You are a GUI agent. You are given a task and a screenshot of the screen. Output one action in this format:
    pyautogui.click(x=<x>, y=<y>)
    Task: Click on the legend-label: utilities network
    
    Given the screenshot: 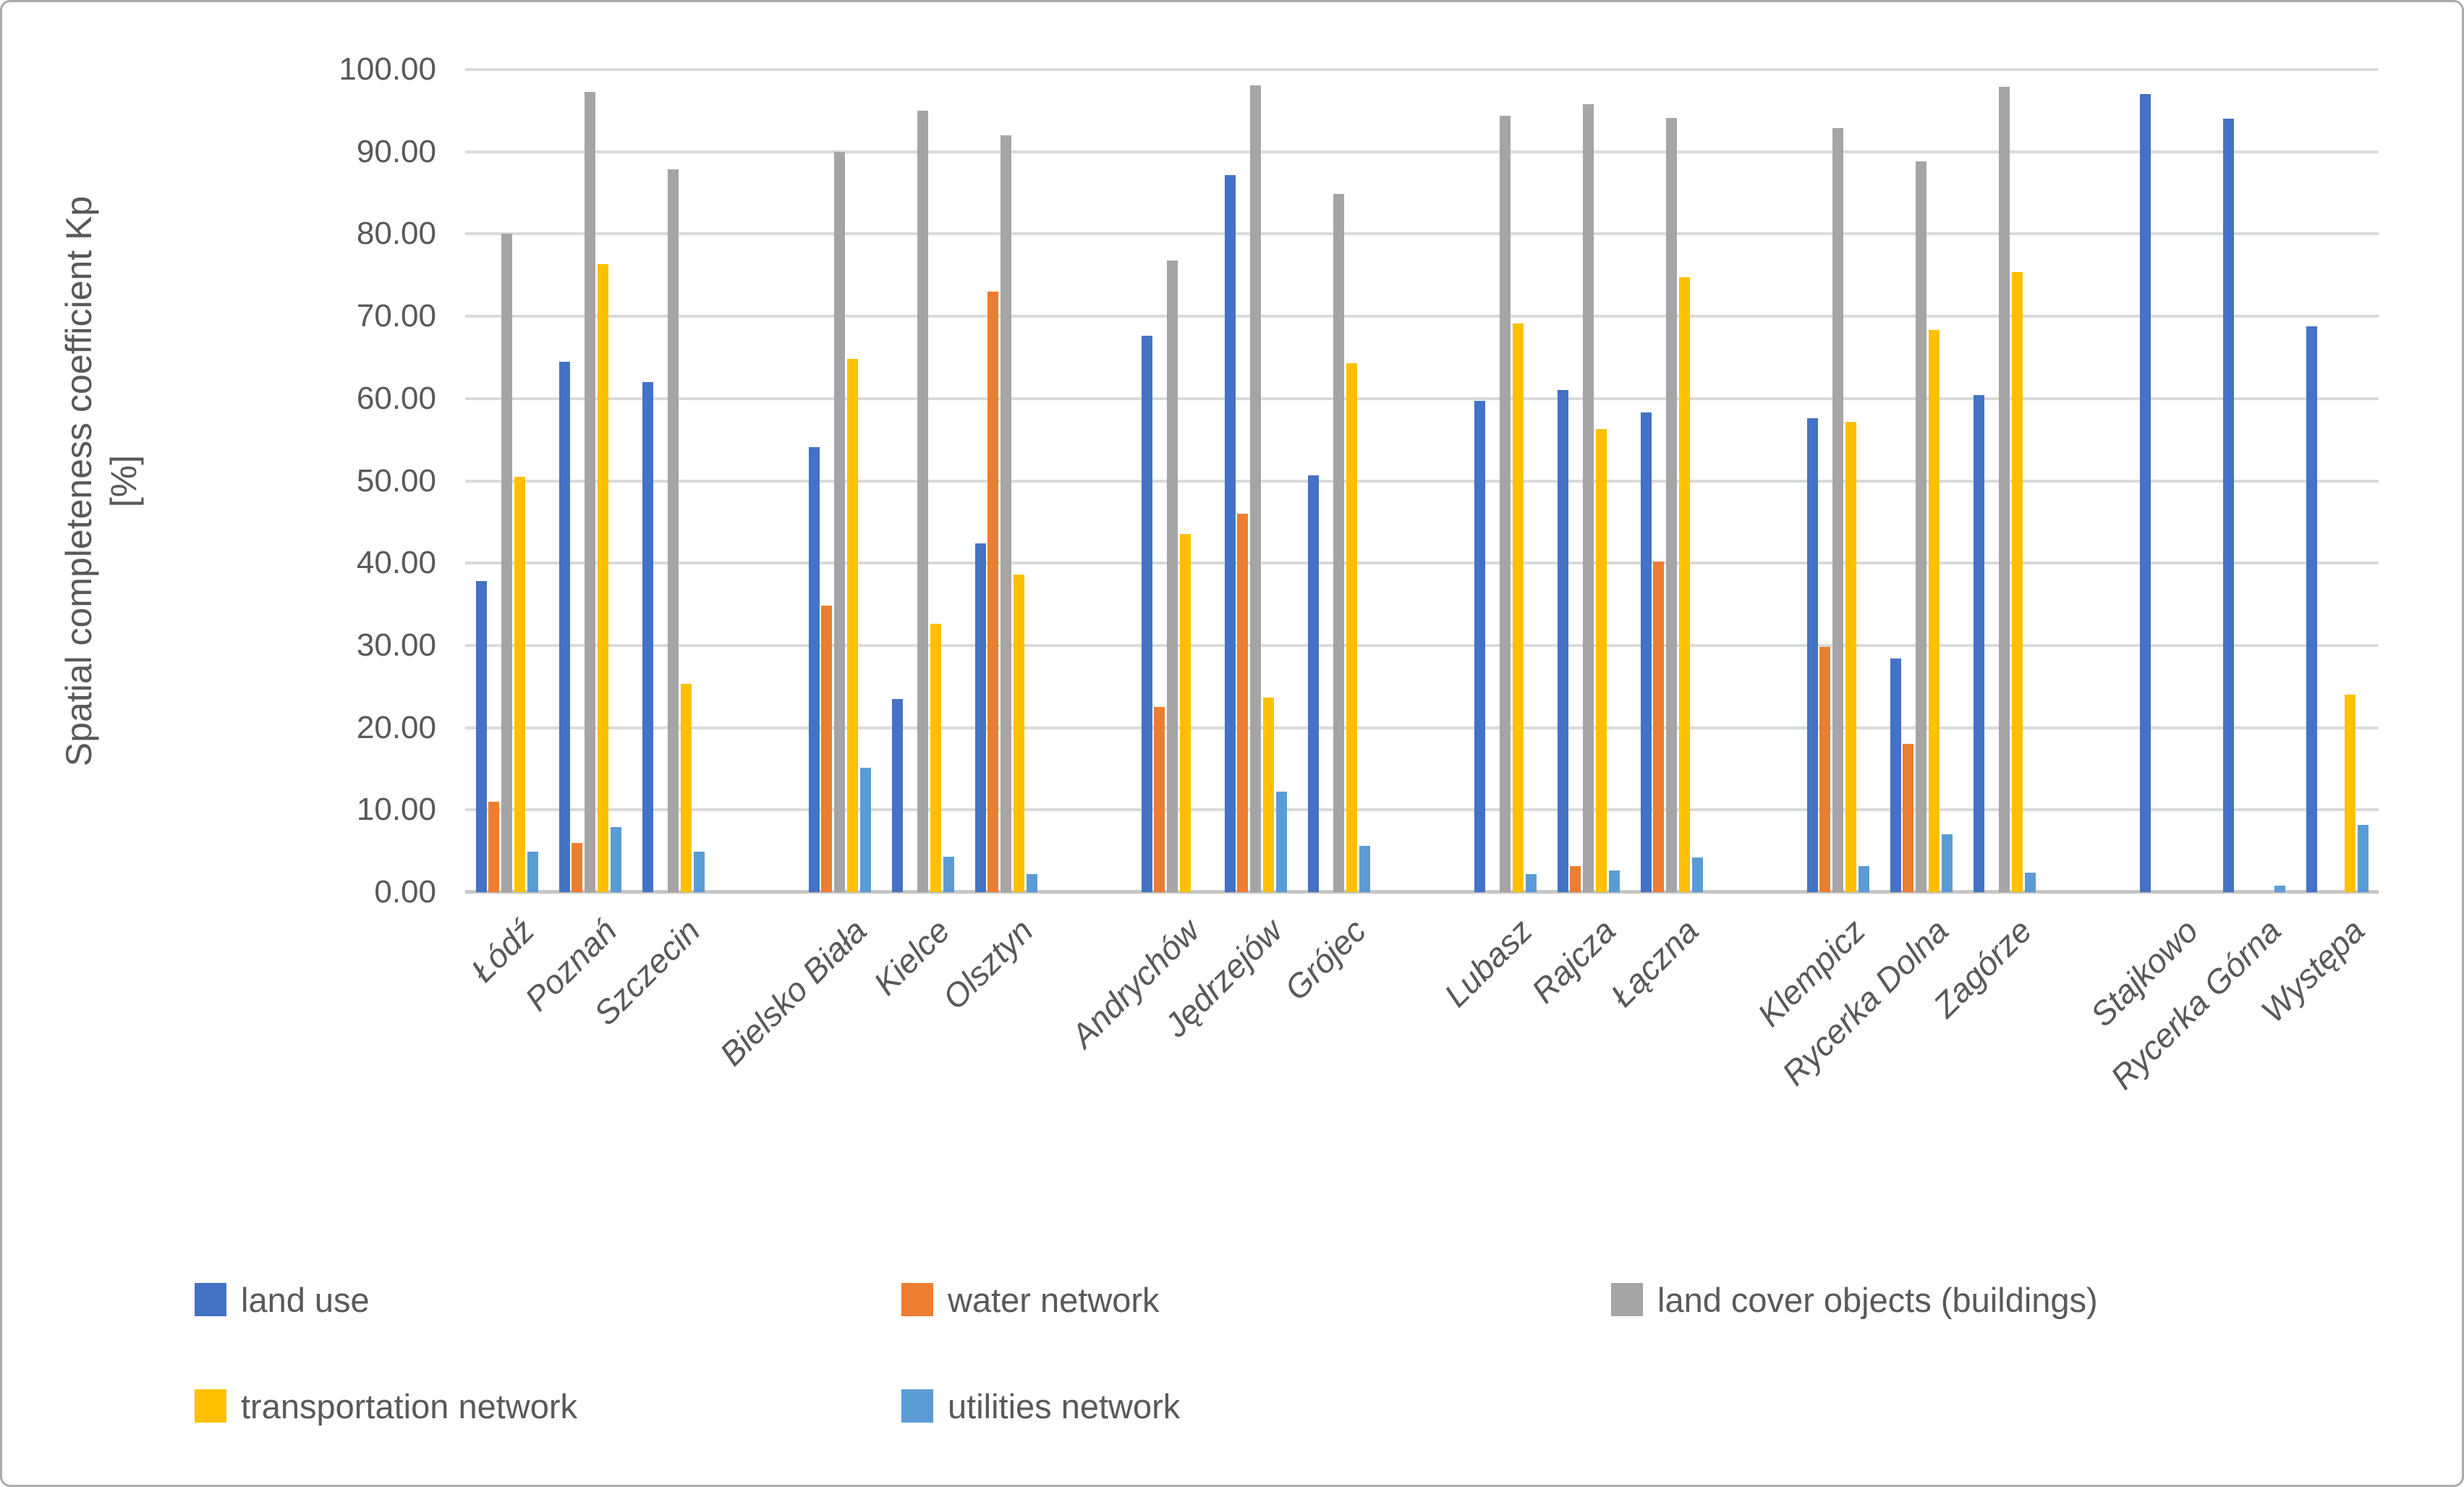 What is the action you would take?
    pyautogui.click(x=1064, y=1405)
    